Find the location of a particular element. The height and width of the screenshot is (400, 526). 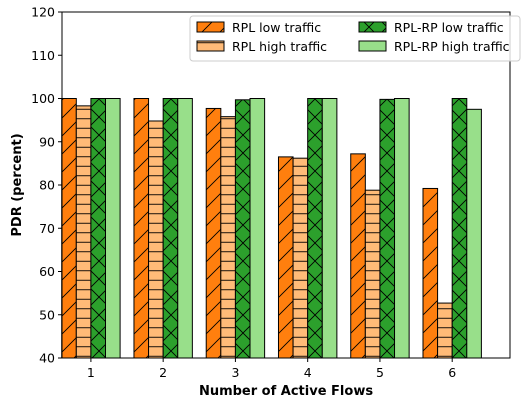

y-tick-label: 70 is located at coordinates (47, 228).